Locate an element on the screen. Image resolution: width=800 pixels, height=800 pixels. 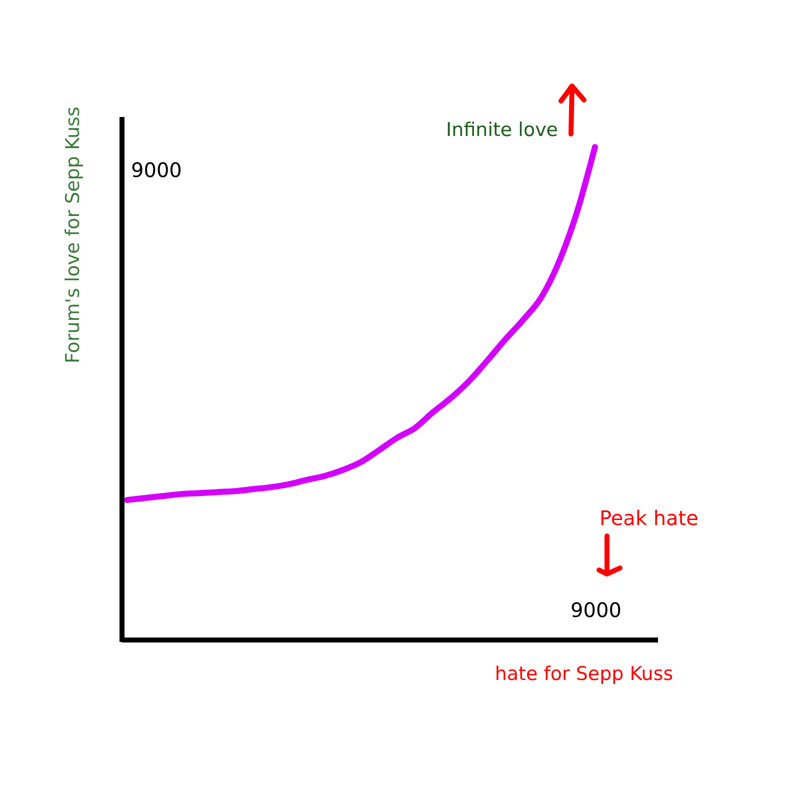
text: Infinite love is located at coordinates (502, 130).